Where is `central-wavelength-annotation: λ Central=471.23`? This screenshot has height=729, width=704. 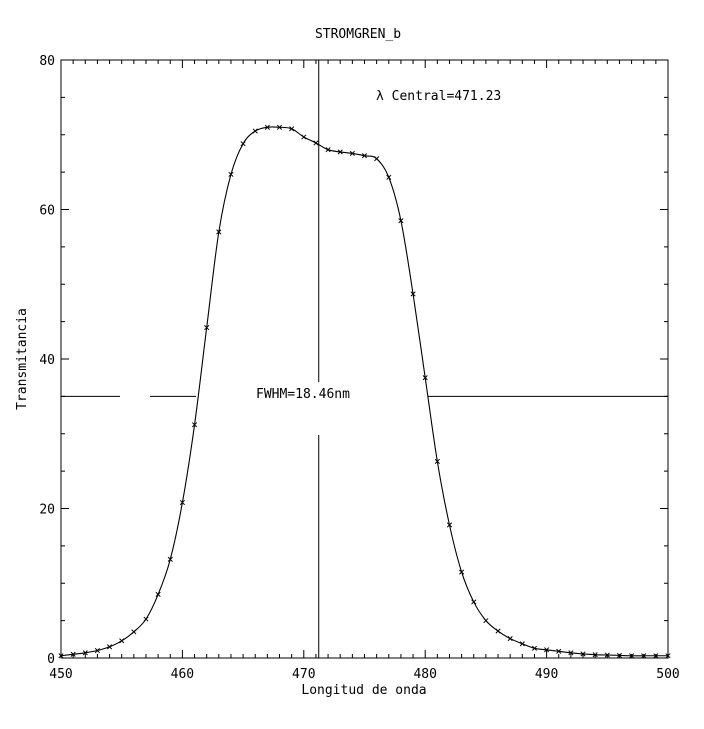 central-wavelength-annotation: λ Central=471.23 is located at coordinates (438, 96).